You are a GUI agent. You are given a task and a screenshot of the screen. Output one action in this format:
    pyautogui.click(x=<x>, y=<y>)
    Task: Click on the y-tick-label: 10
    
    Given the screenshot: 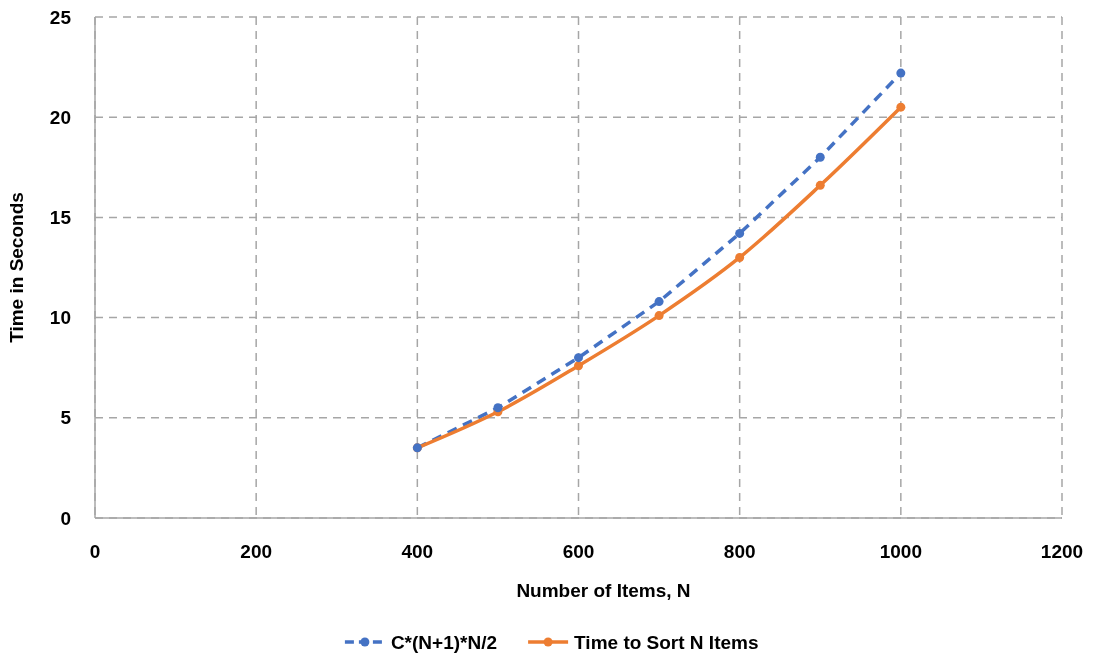 What is the action you would take?
    pyautogui.click(x=60, y=318)
    